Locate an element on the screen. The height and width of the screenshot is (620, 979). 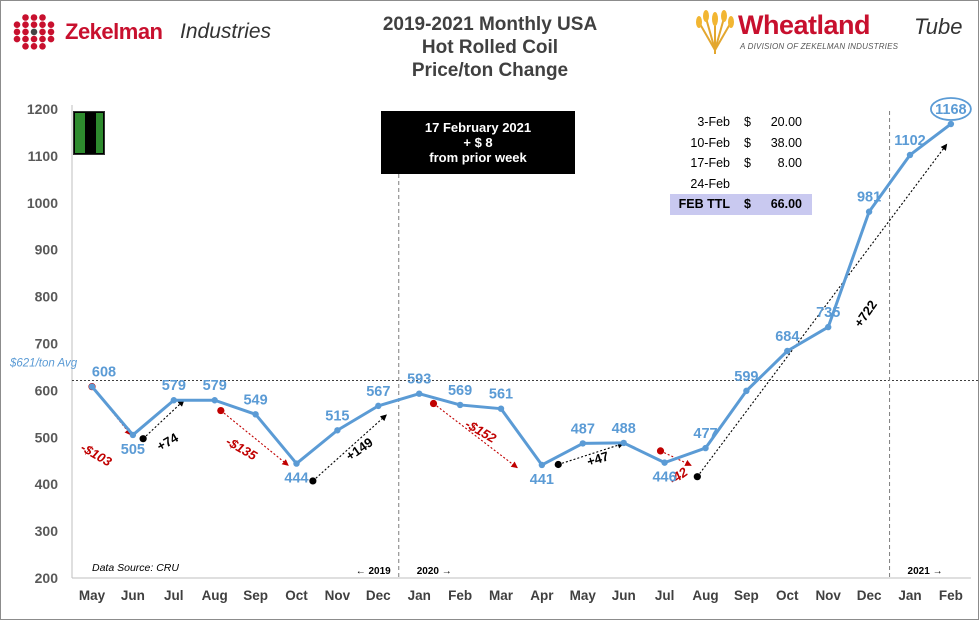
highlight-ring is located at coordinates (951, 109).